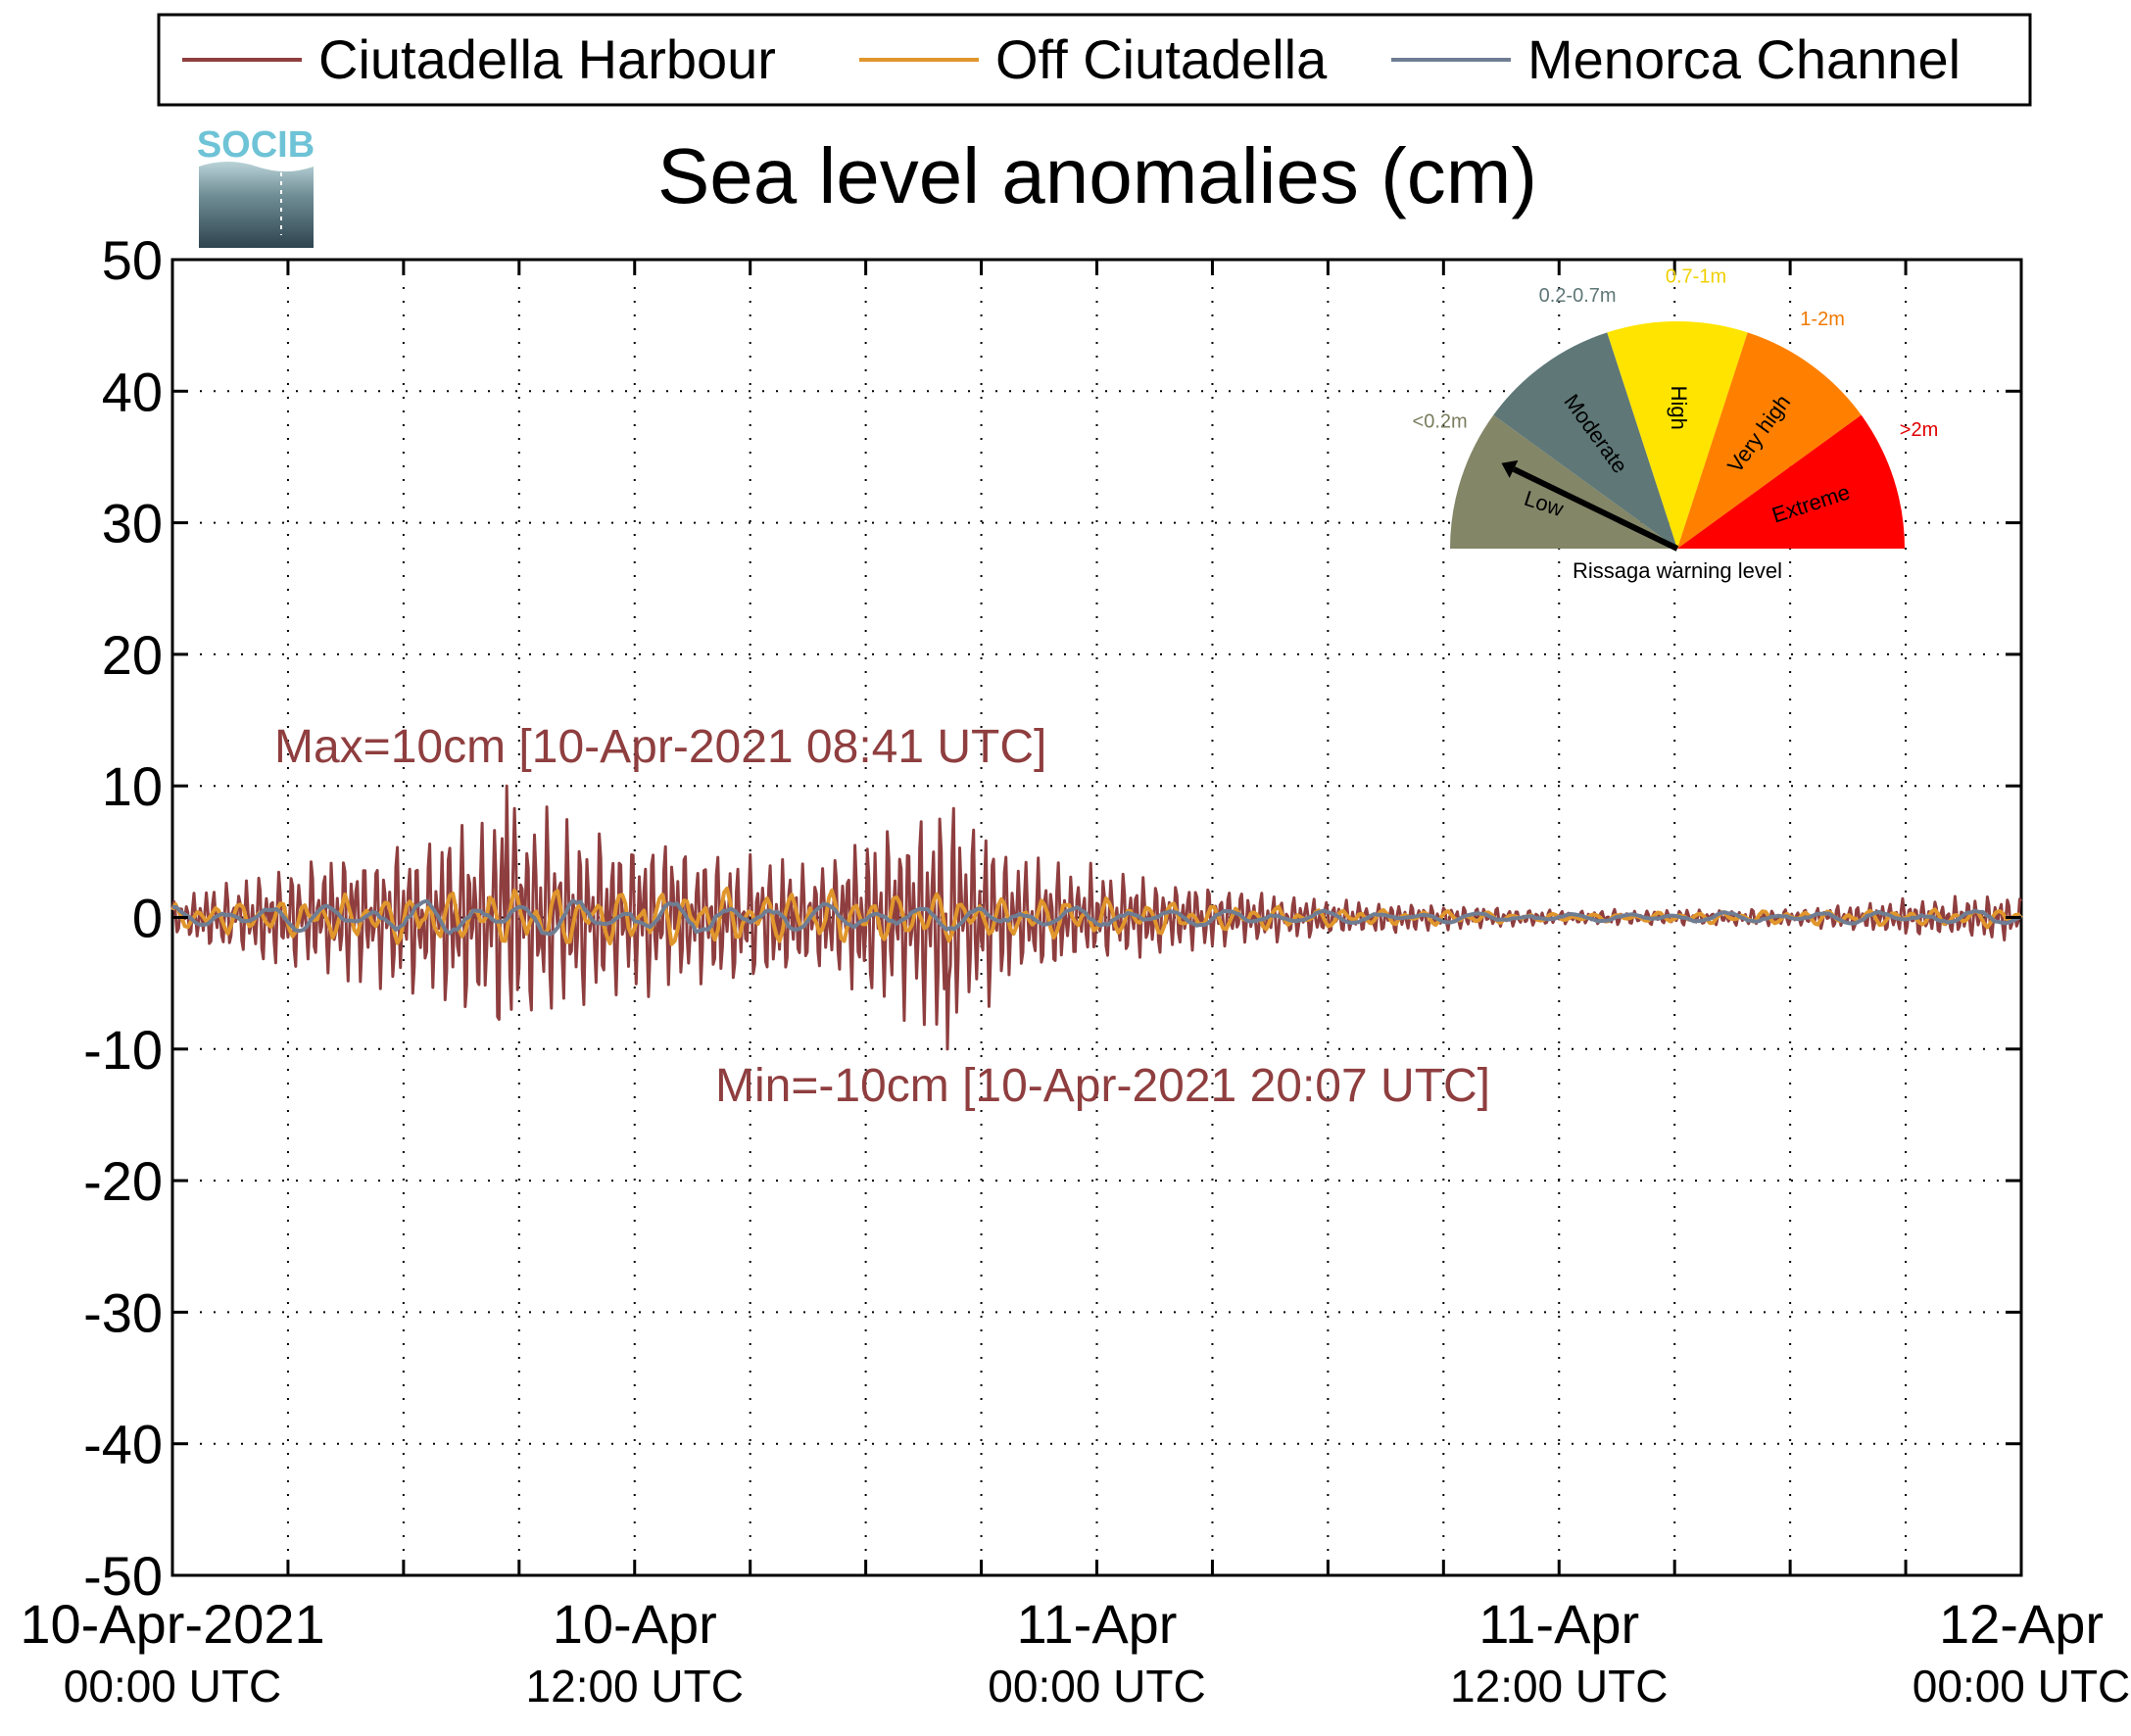 The height and width of the screenshot is (1736, 2131). What do you see at coordinates (1744, 59) in the screenshot?
I see `legend-label-2: Menorca Channel` at bounding box center [1744, 59].